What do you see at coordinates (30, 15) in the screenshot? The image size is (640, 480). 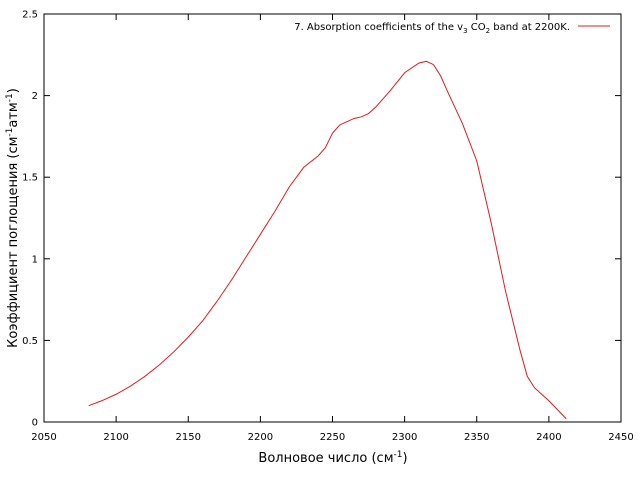 I see `y-tick-label: 2.5` at bounding box center [30, 15].